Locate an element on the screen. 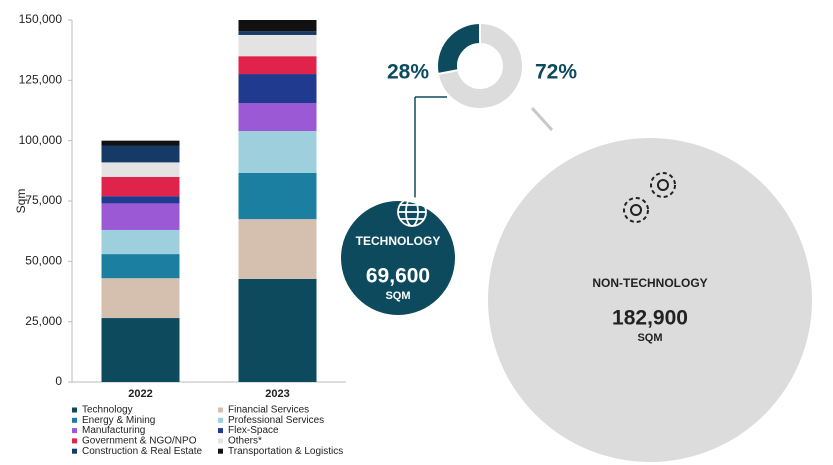 The image size is (833, 465). bubble-value: 182,900 is located at coordinates (650, 318).